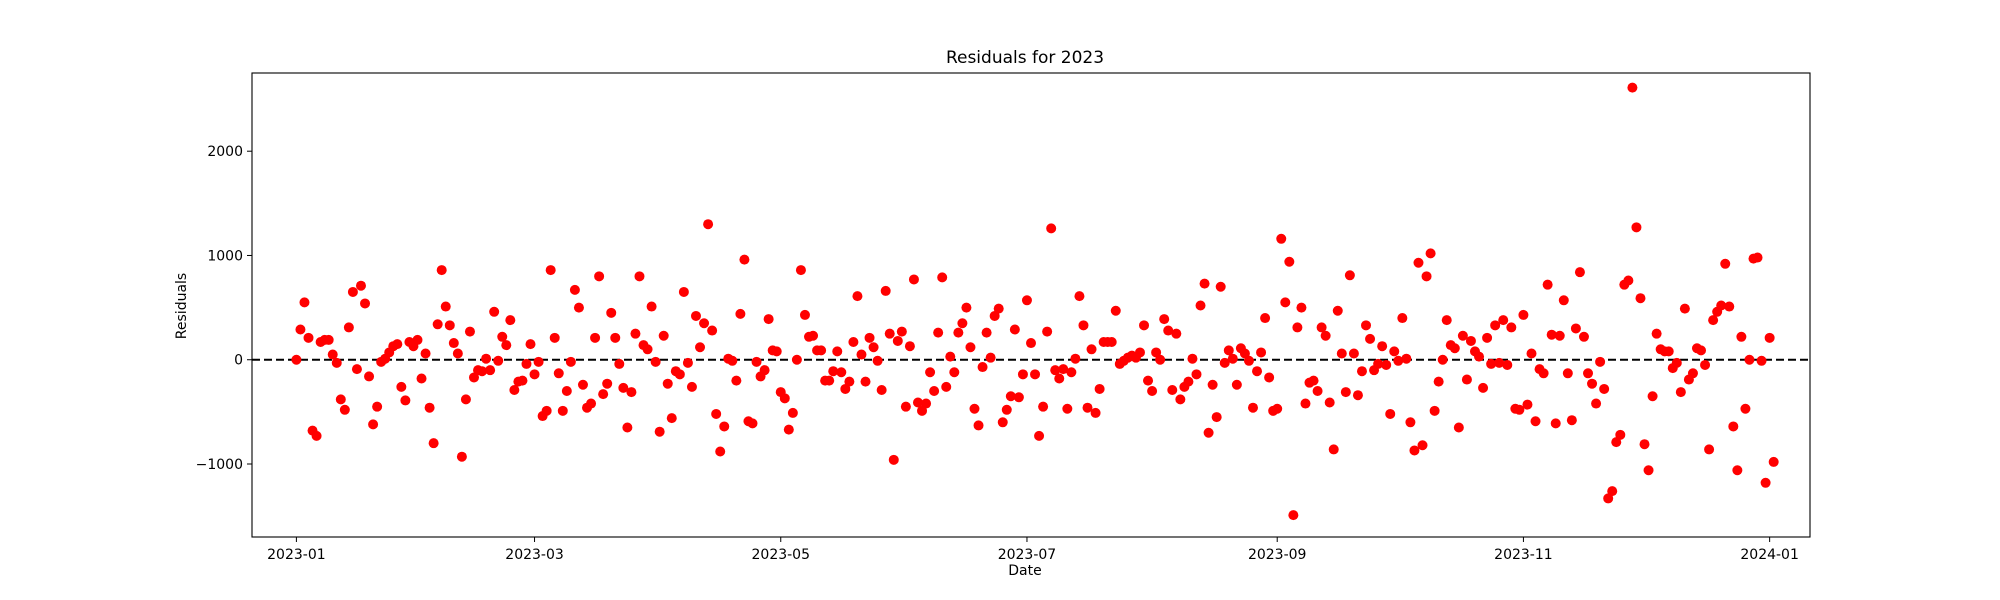 This screenshot has width=2000, height=600. What do you see at coordinates (1277, 555) in the screenshot?
I see `x-tick-label: 2023-09` at bounding box center [1277, 555].